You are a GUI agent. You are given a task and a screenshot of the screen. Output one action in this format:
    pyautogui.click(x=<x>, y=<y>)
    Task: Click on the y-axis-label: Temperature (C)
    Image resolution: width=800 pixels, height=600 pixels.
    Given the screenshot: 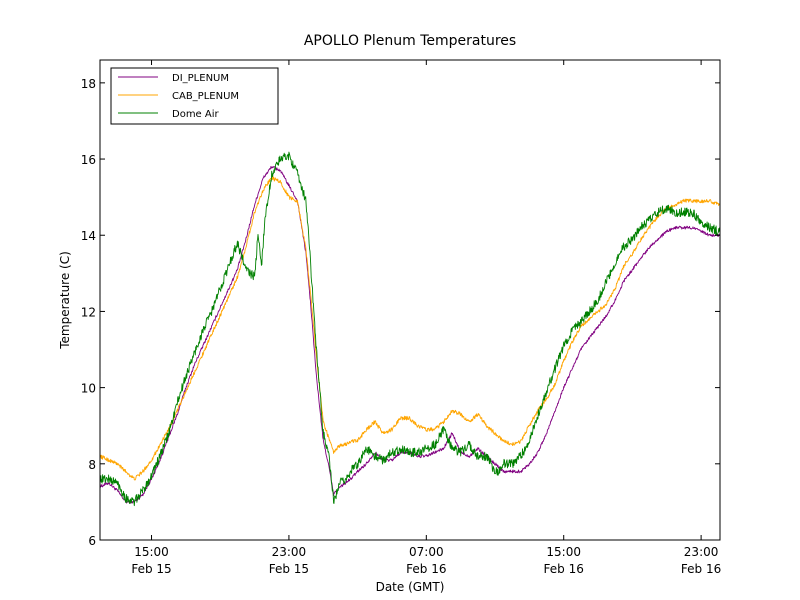 What is the action you would take?
    pyautogui.click(x=65, y=300)
    